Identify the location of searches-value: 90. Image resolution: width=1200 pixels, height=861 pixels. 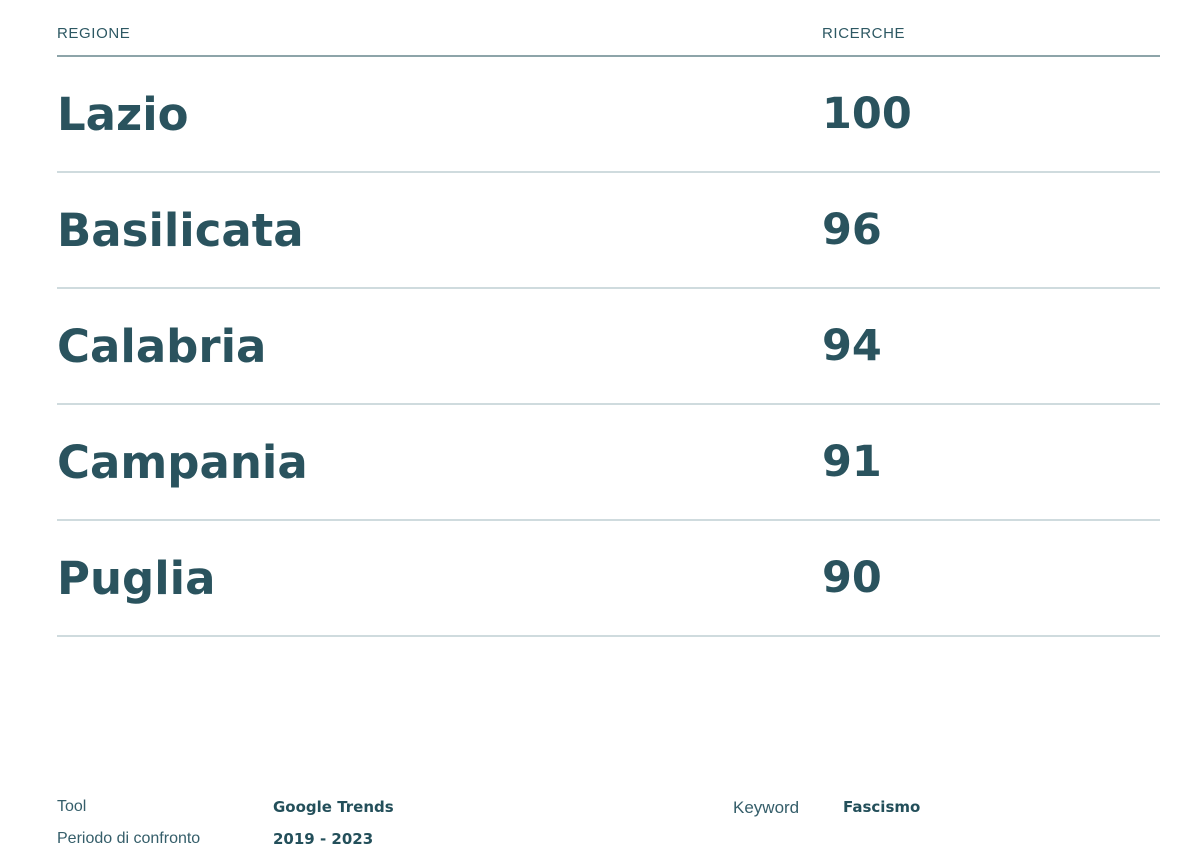
(852, 578).